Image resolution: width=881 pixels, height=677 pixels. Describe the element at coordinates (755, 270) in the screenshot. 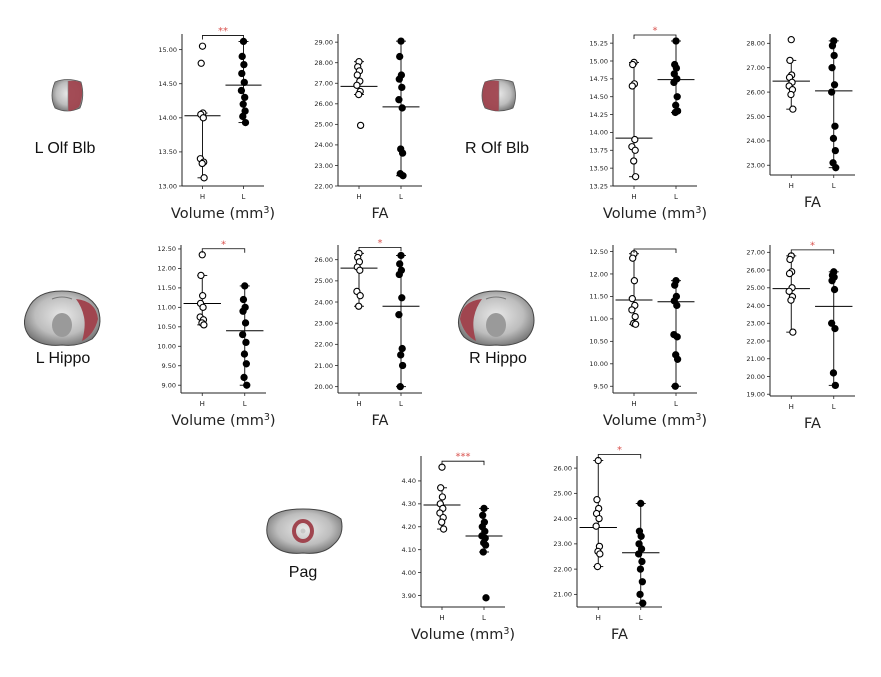

I see `y-tick-label: 26.00` at that location.